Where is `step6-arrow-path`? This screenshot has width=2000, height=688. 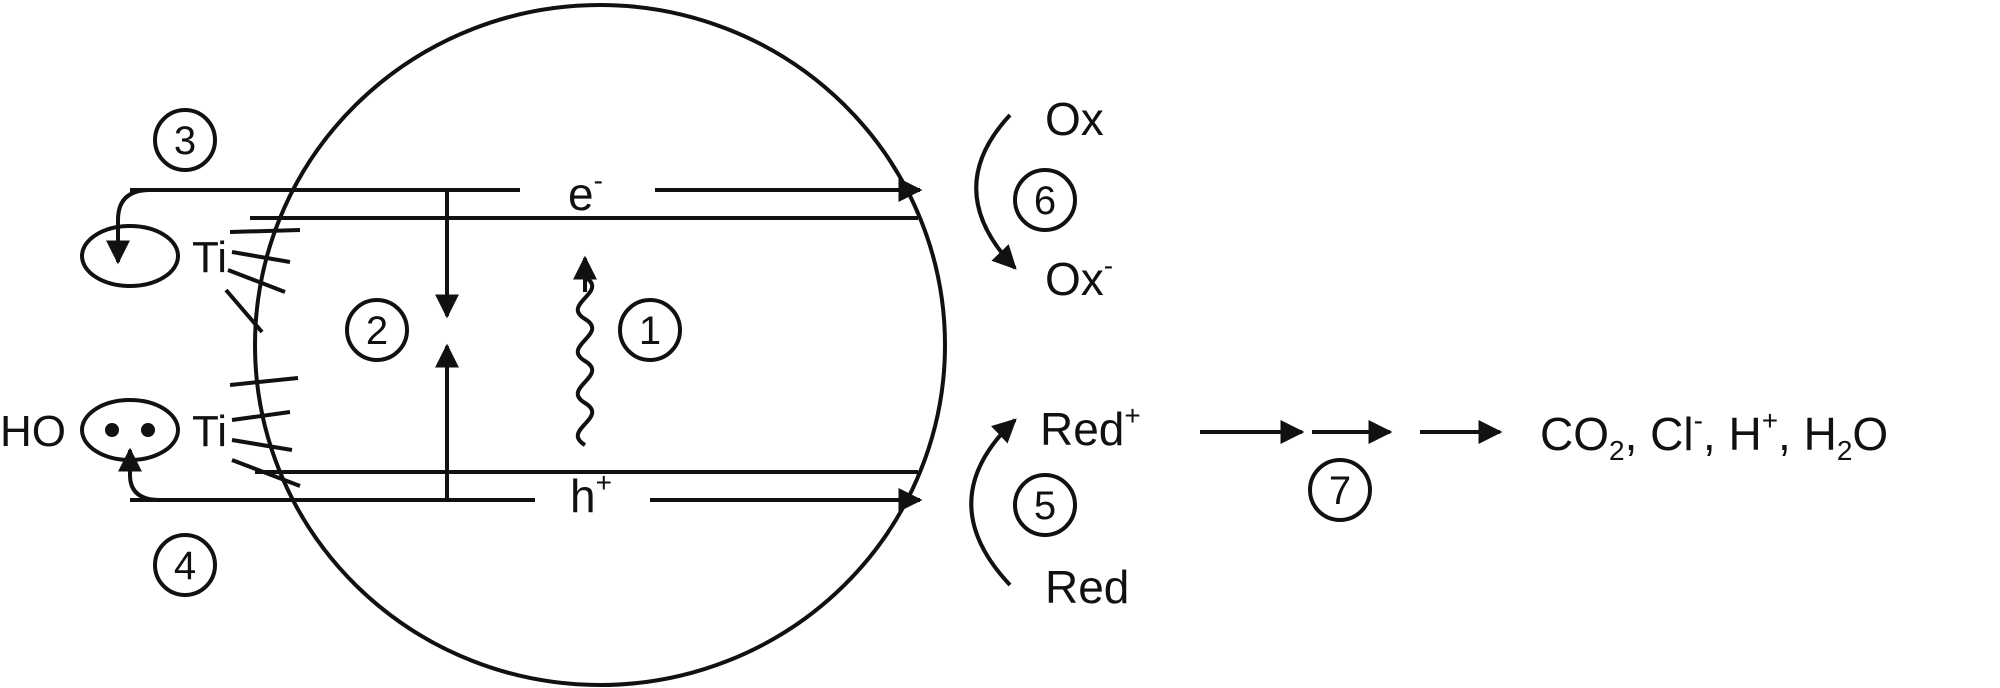 step6-arrow-path is located at coordinates (995, 191).